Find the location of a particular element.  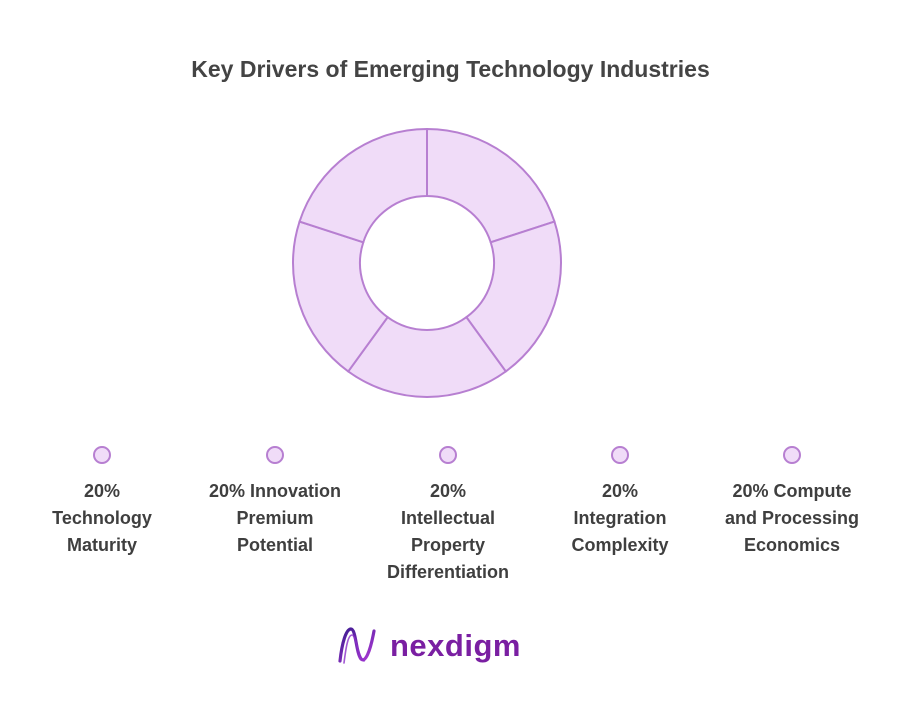

nexdigm-logo-icon is located at coordinates (357, 645).